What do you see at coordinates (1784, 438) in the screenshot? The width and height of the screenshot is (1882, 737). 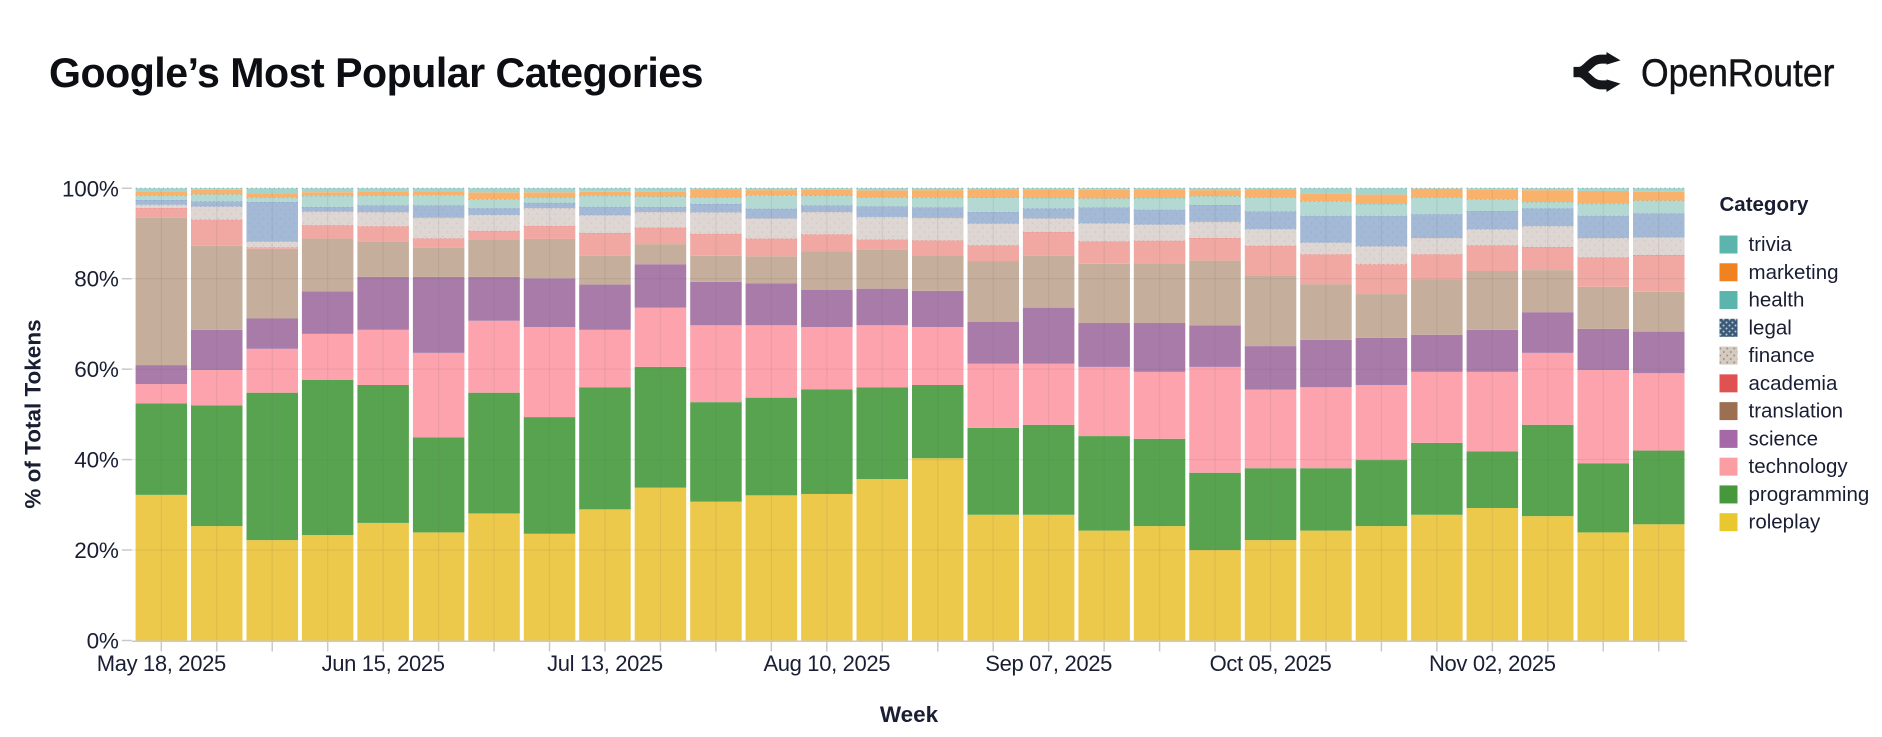 I see `svg-text: science` at bounding box center [1784, 438].